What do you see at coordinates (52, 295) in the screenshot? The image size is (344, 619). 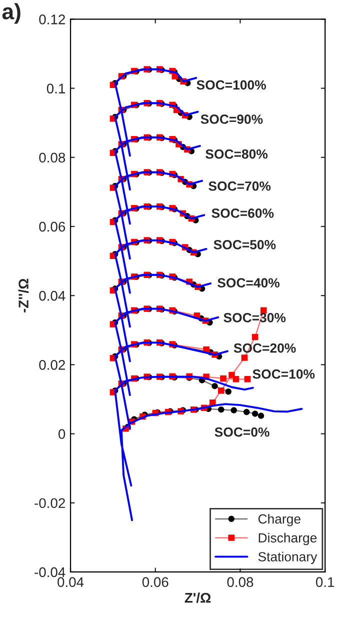 I see `y-tick-label: 0.04` at bounding box center [52, 295].